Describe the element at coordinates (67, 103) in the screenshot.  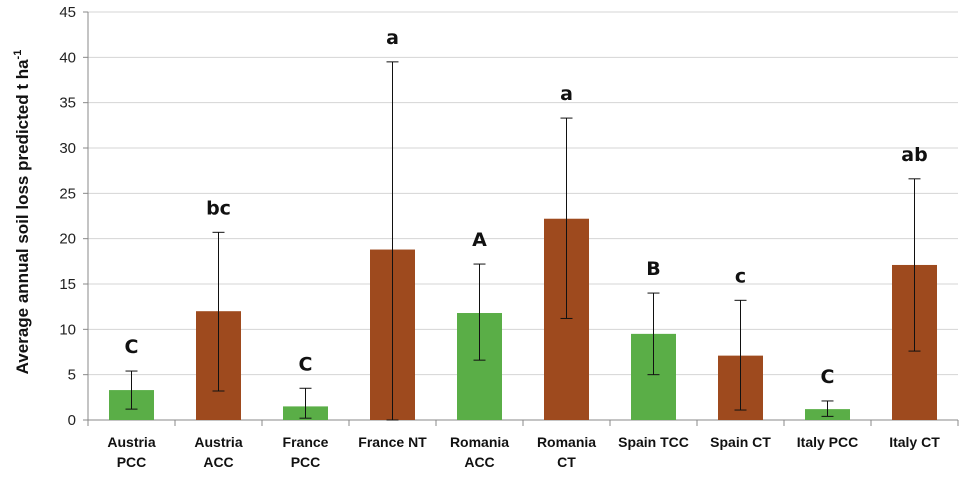
I see `y-tick-label: 35` at that location.